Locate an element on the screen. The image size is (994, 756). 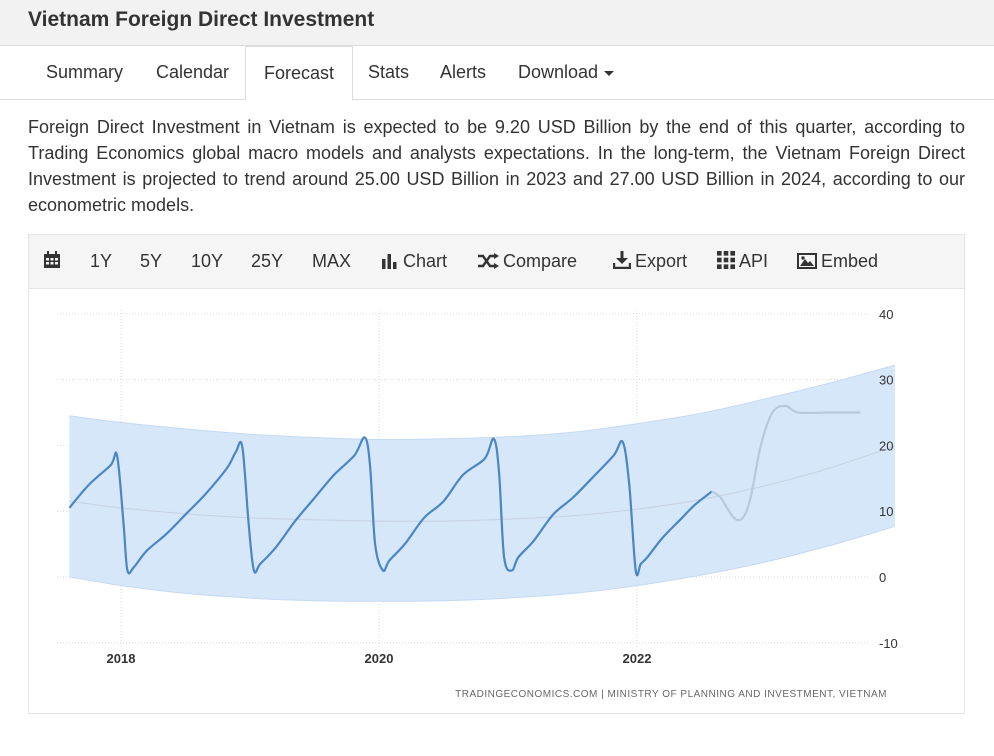
embed-button: Embed is located at coordinates (837, 261).